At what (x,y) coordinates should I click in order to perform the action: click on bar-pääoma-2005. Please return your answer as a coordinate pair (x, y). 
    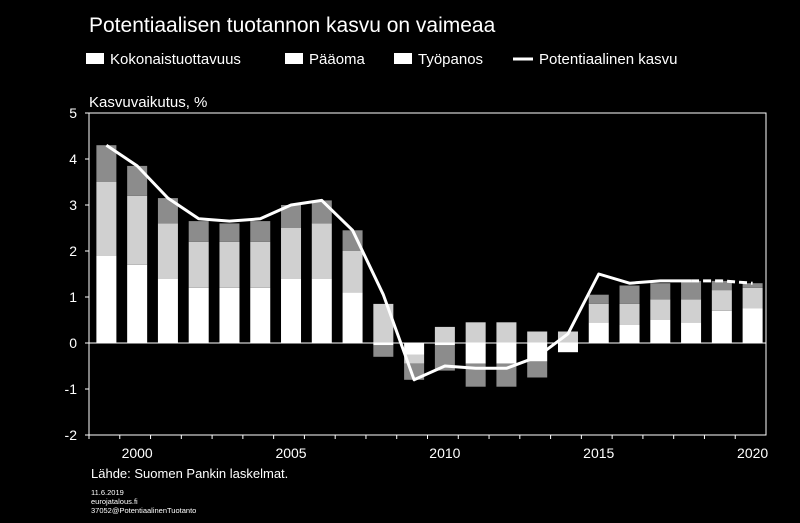
    Looking at the image, I should click on (291, 253).